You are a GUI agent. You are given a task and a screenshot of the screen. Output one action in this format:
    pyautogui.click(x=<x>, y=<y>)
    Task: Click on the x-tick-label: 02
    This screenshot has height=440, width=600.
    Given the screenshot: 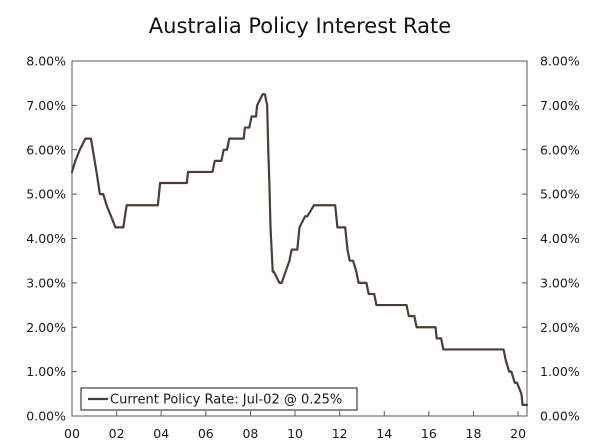 What is the action you would take?
    pyautogui.click(x=117, y=433)
    